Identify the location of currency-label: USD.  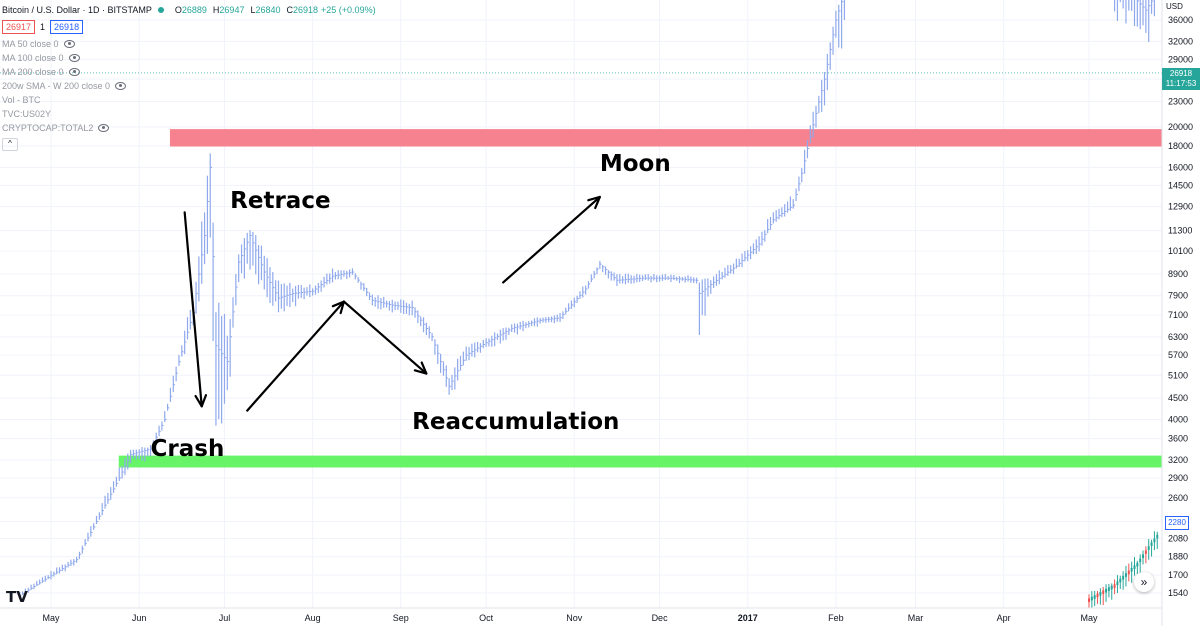
(1174, 6).